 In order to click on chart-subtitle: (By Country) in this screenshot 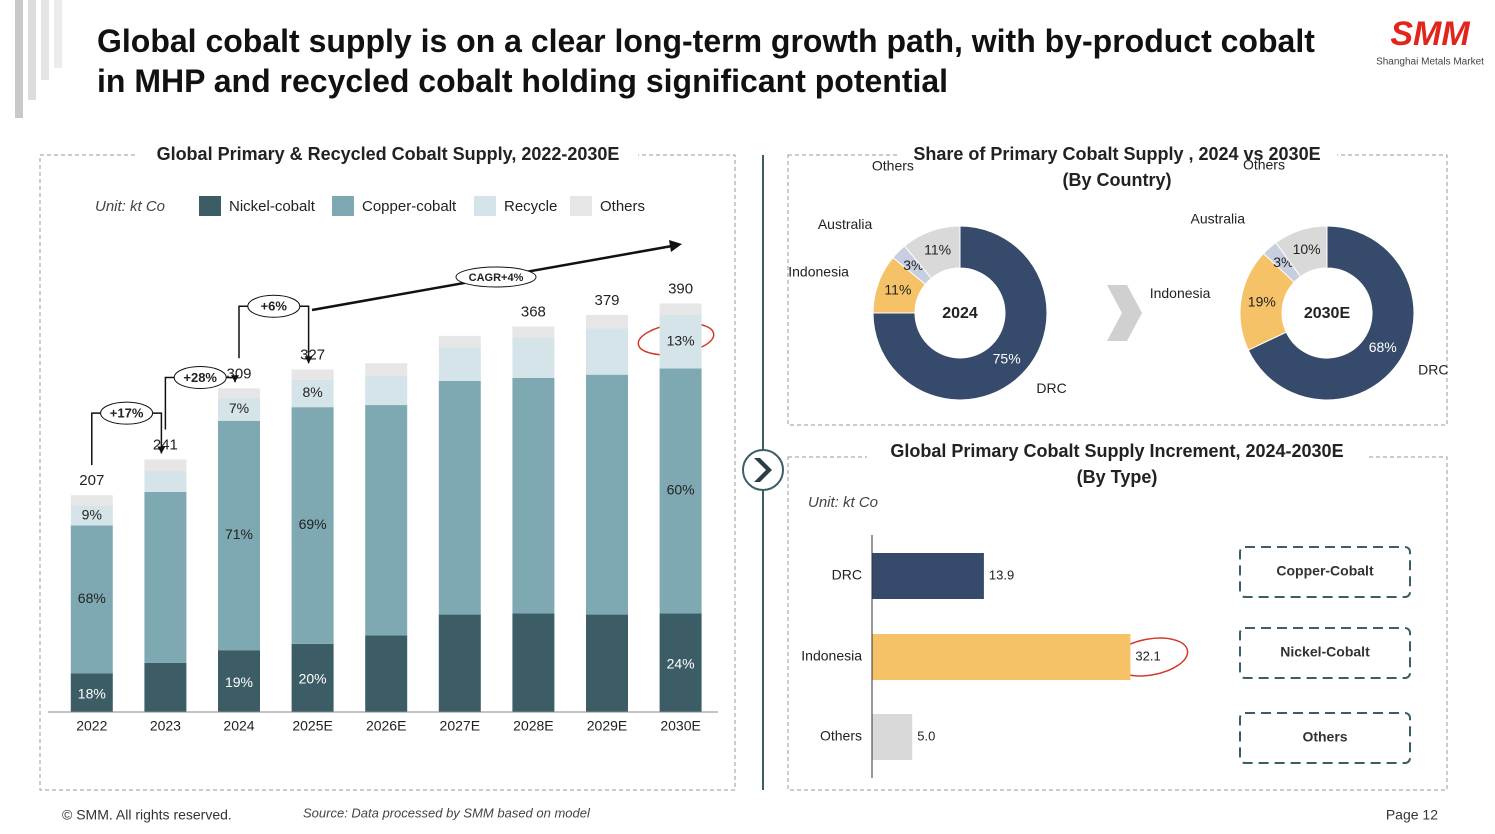, I will do `click(1117, 180)`.